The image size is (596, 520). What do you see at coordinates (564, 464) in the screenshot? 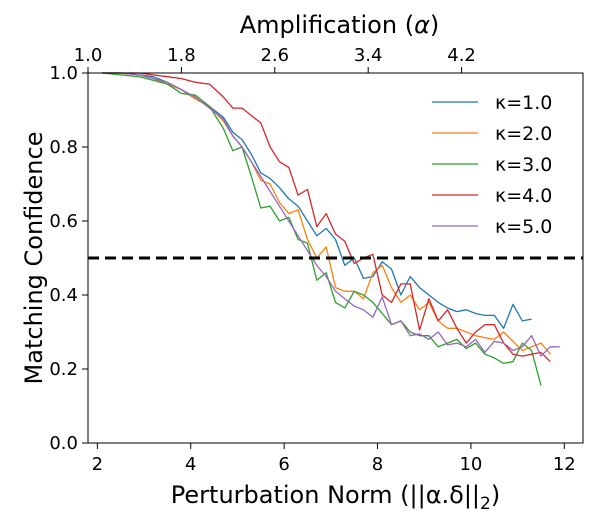
I see `x-tick-label: 12` at bounding box center [564, 464].